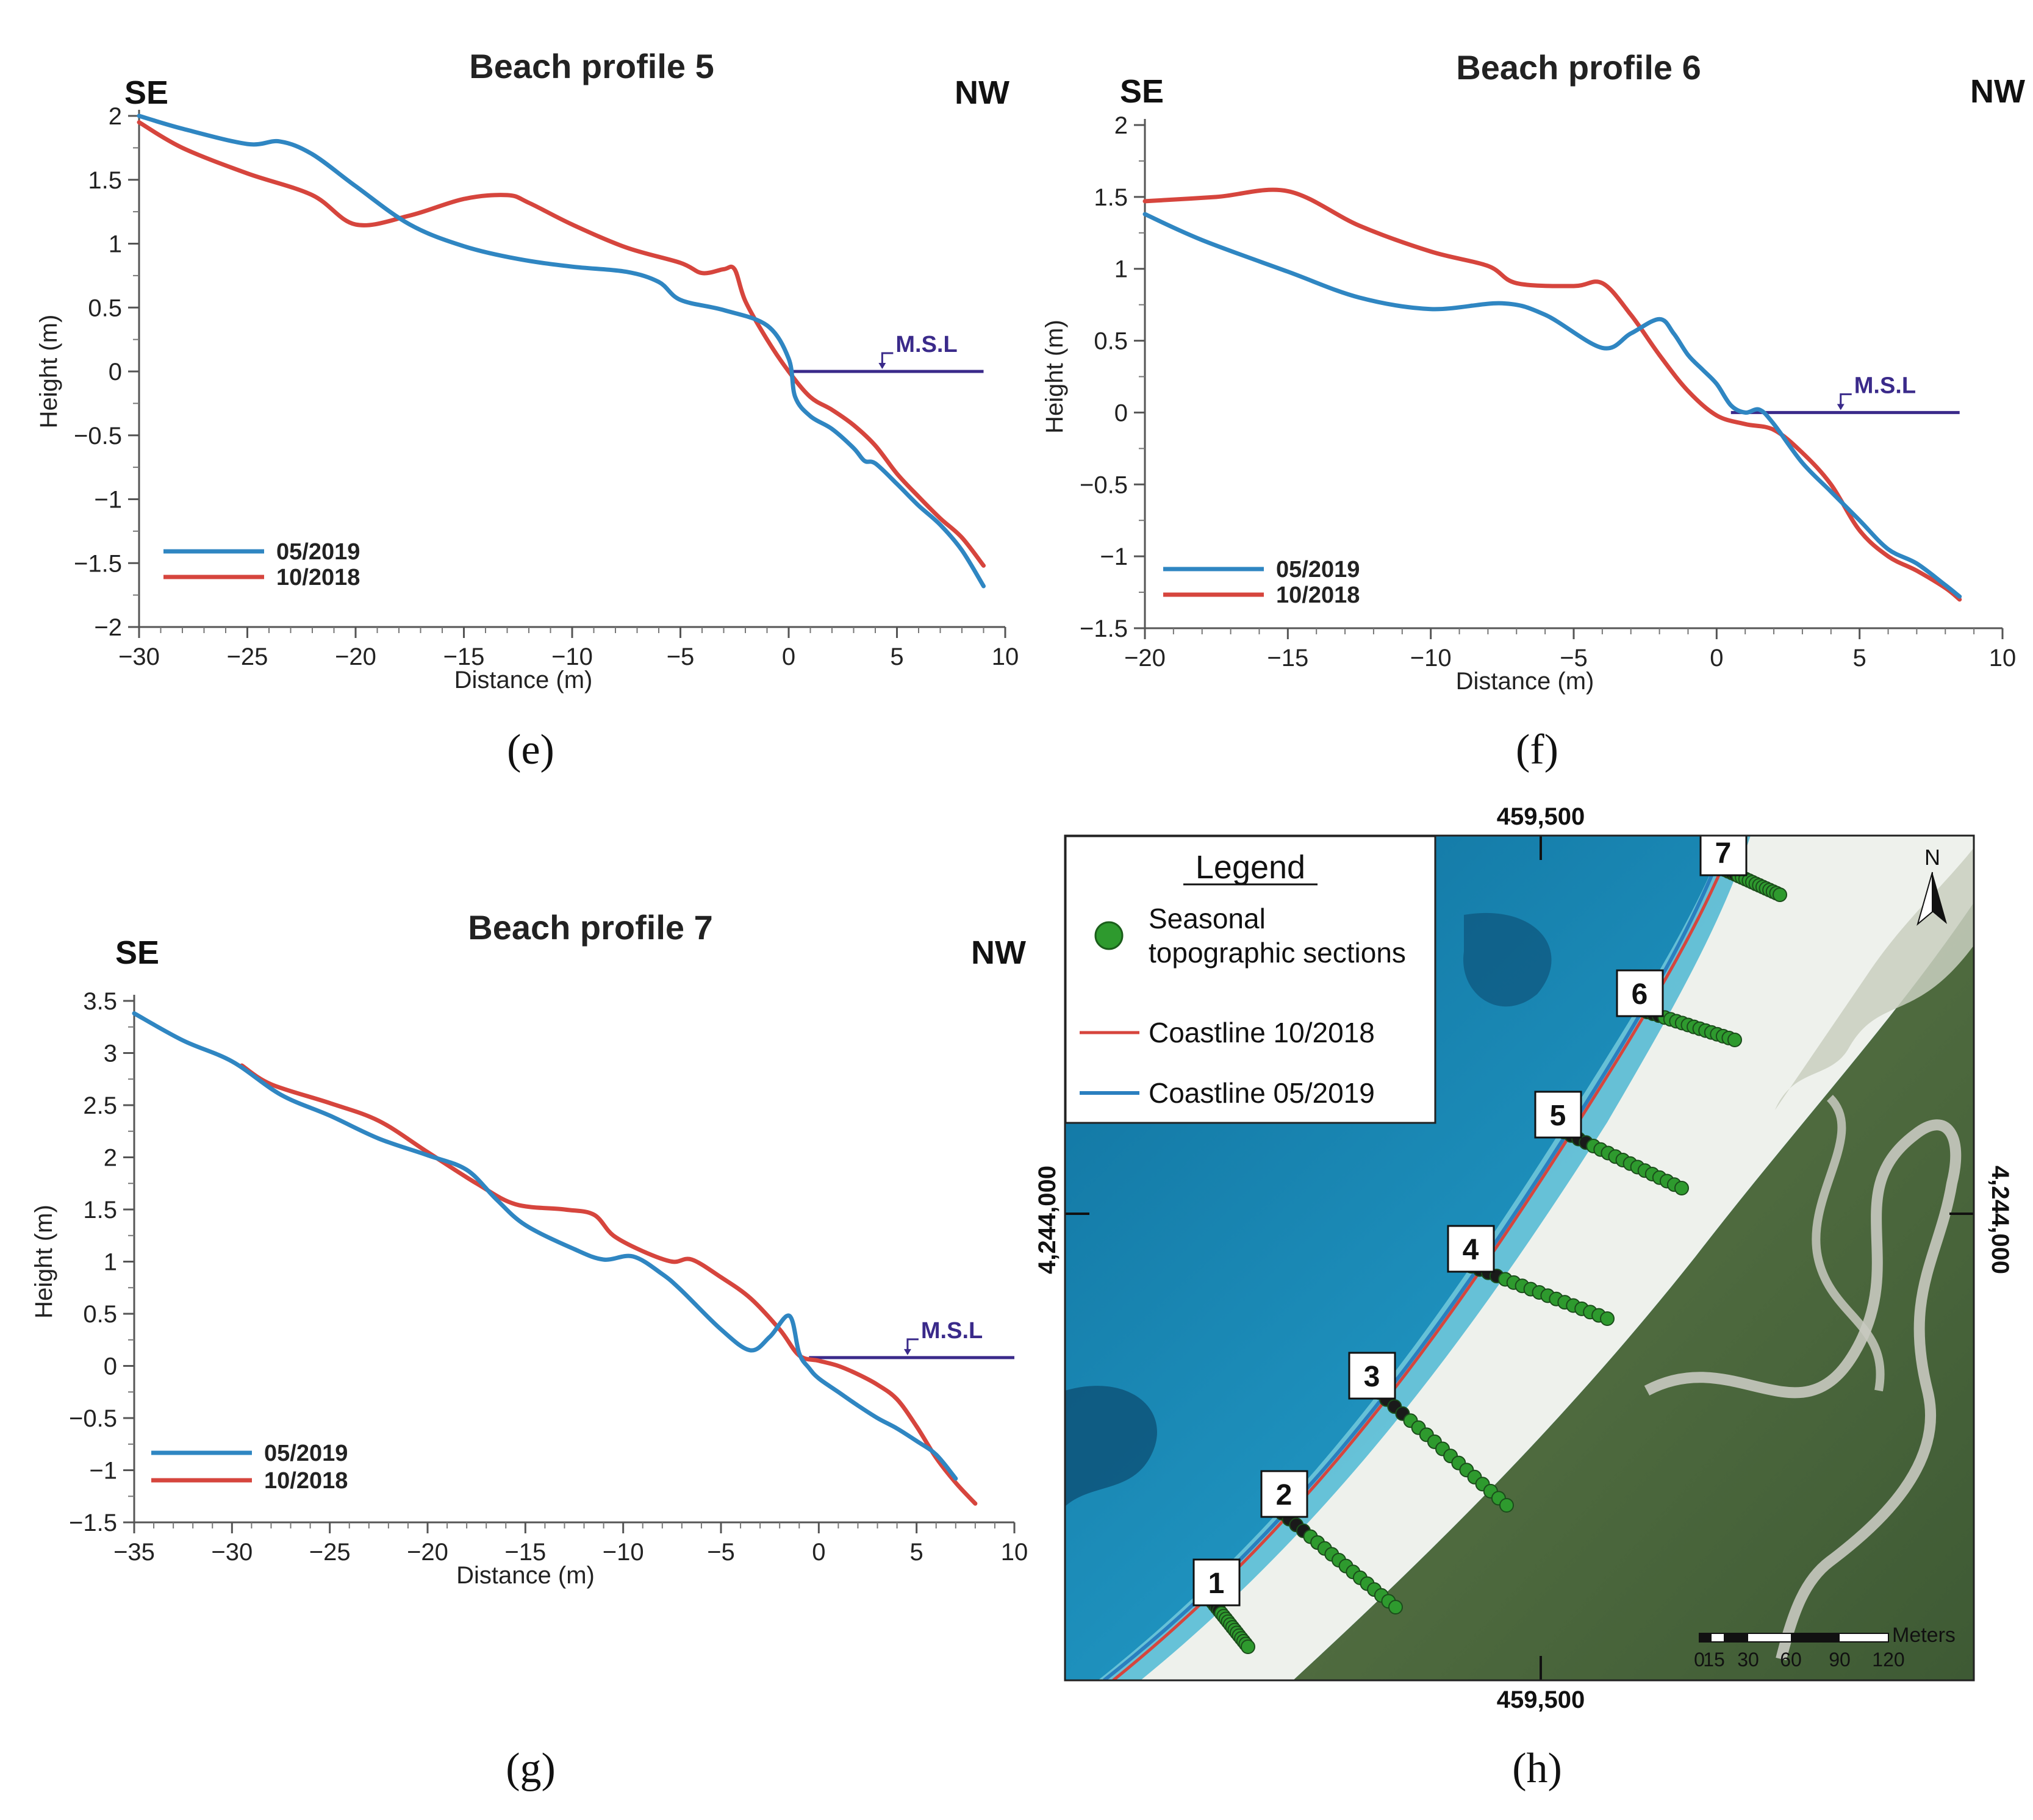 The image size is (2033, 1820). Describe the element at coordinates (2000, 1220) in the screenshot. I see `coord-right: 4,244,000` at that location.